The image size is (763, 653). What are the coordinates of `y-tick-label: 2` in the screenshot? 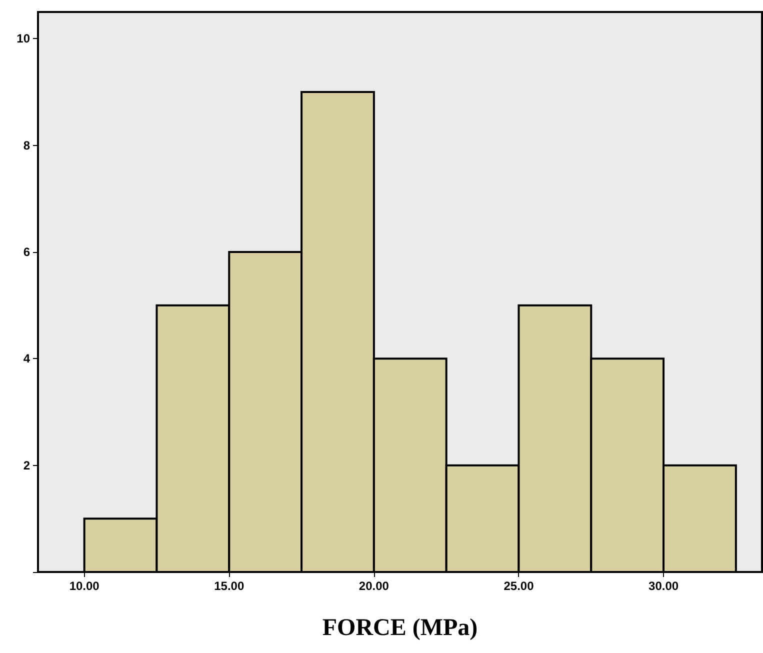 It's located at (26, 465).